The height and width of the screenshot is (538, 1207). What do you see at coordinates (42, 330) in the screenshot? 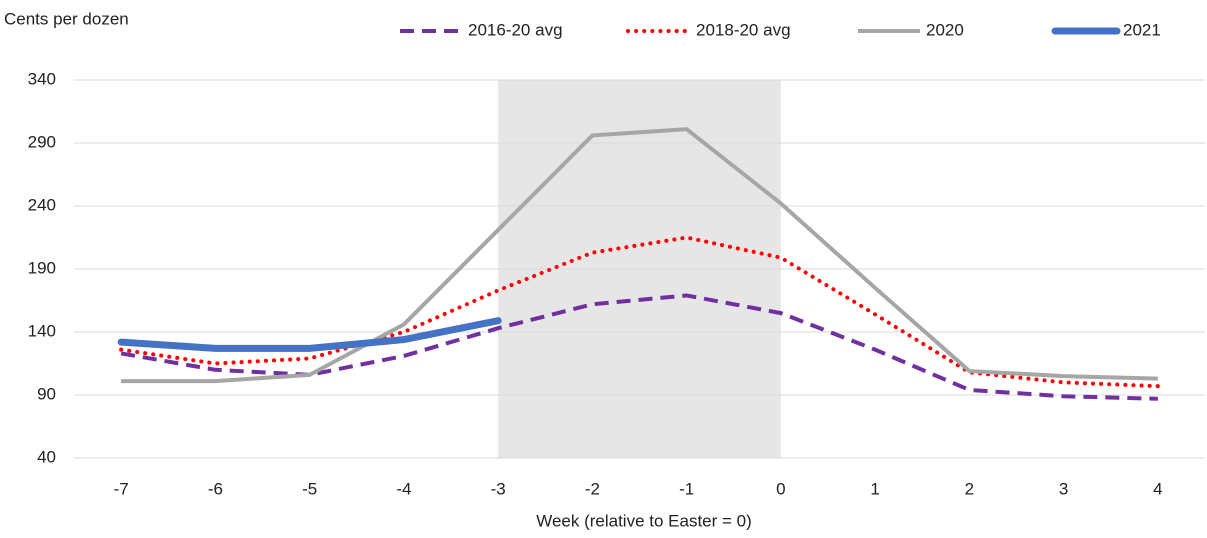
I see `y-tick-label: 140` at bounding box center [42, 330].